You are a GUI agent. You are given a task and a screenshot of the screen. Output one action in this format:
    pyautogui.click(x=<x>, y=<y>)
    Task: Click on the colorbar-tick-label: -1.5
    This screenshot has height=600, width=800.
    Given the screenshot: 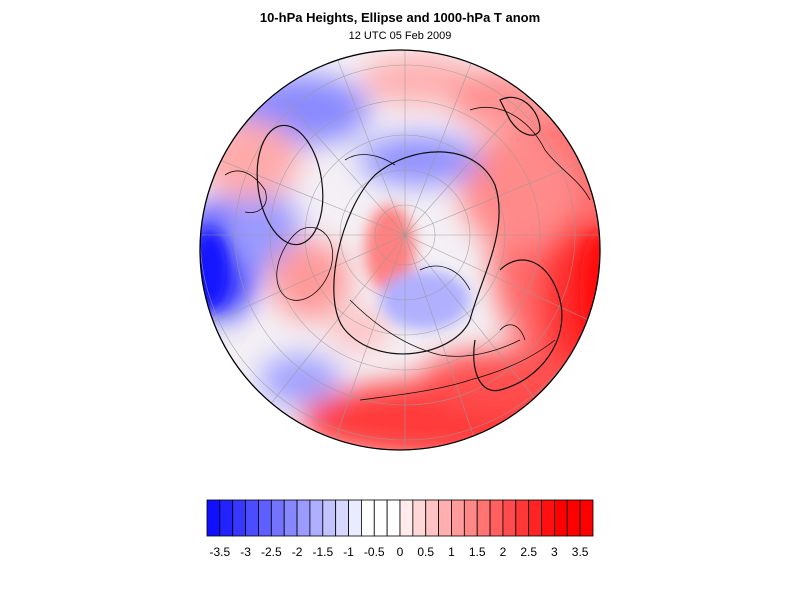 What is the action you would take?
    pyautogui.click(x=322, y=552)
    